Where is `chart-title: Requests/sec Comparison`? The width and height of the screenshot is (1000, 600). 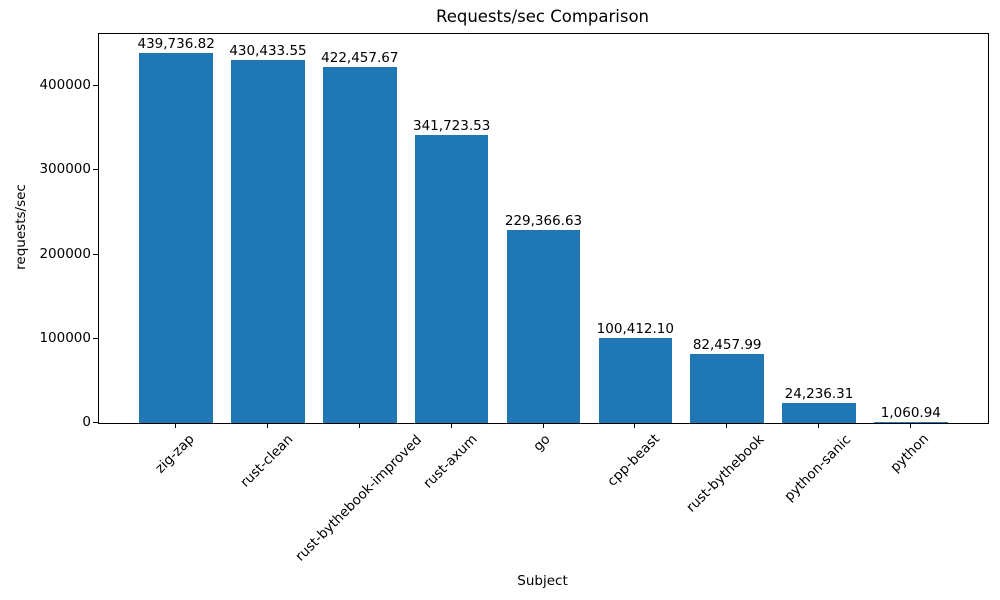
chart-title: Requests/sec Comparison is located at coordinates (542, 16).